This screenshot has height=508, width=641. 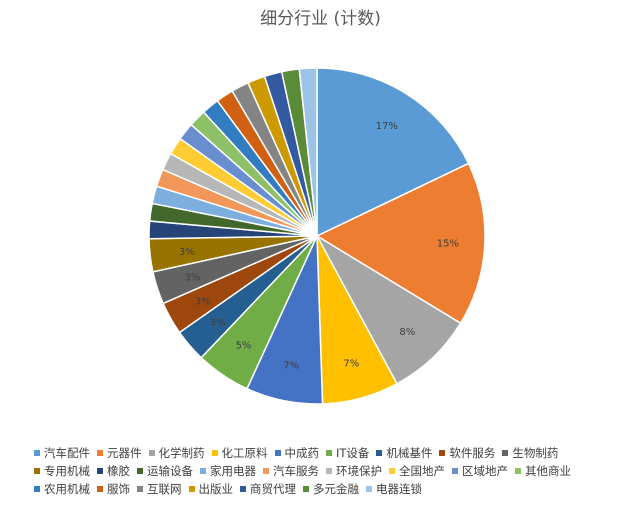 I want to click on legend-item-21: 出版业, so click(x=211, y=489).